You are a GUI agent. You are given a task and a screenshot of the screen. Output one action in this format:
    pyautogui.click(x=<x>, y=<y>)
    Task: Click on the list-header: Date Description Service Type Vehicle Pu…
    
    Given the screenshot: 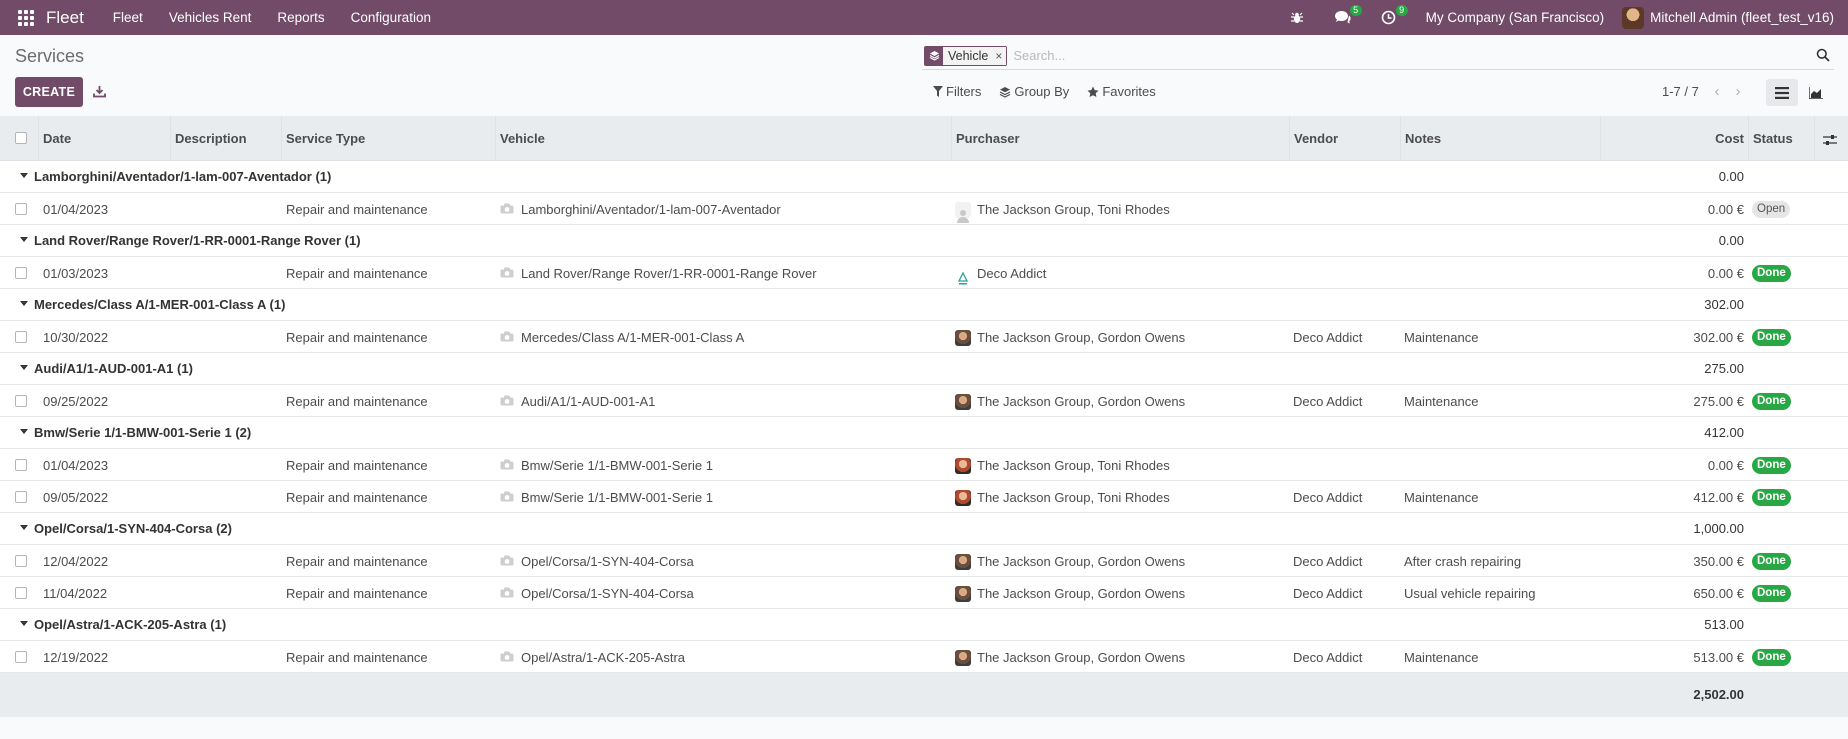 What is the action you would take?
    pyautogui.click(x=924, y=138)
    